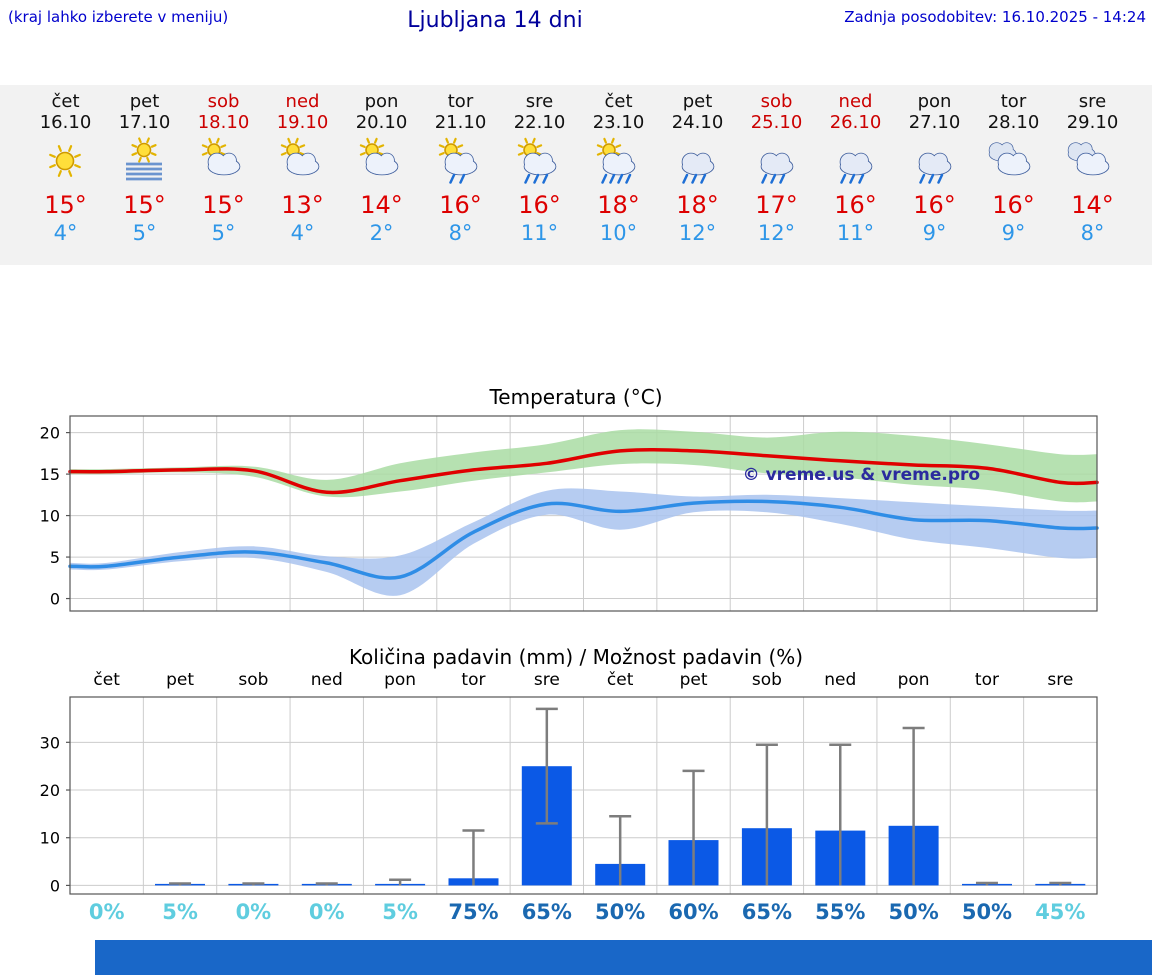 This screenshot has width=1152, height=975. What do you see at coordinates (223, 101) in the screenshot?
I see `day-name: sob` at bounding box center [223, 101].